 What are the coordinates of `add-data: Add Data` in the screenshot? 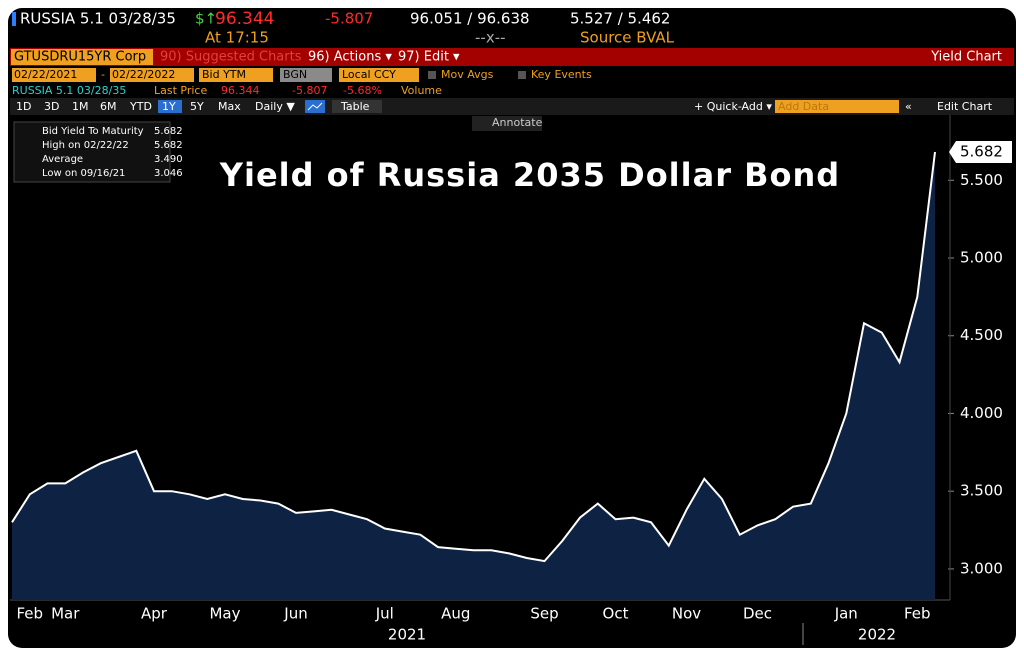 It's located at (803, 106).